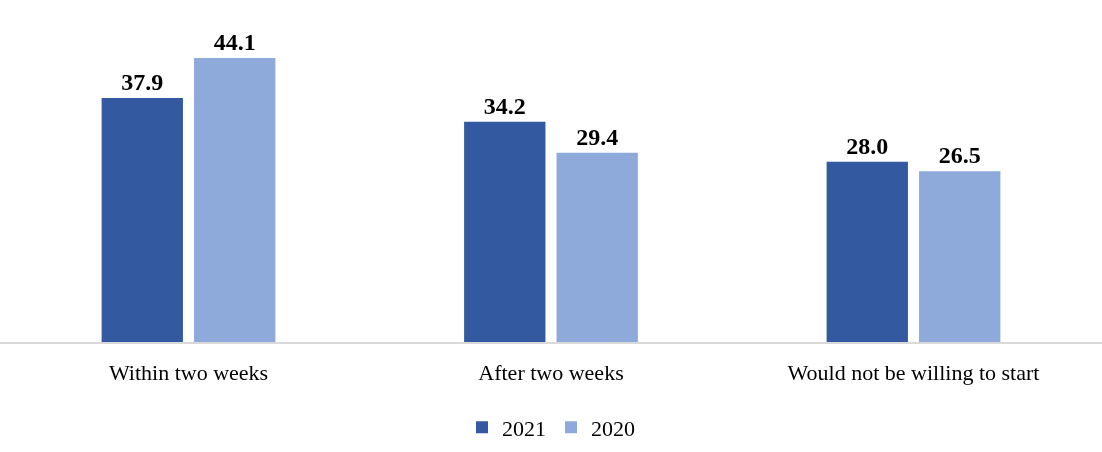 This screenshot has width=1102, height=452. Describe the element at coordinates (913, 373) in the screenshot. I see `x-tick-label: Would not be willing to start` at that location.